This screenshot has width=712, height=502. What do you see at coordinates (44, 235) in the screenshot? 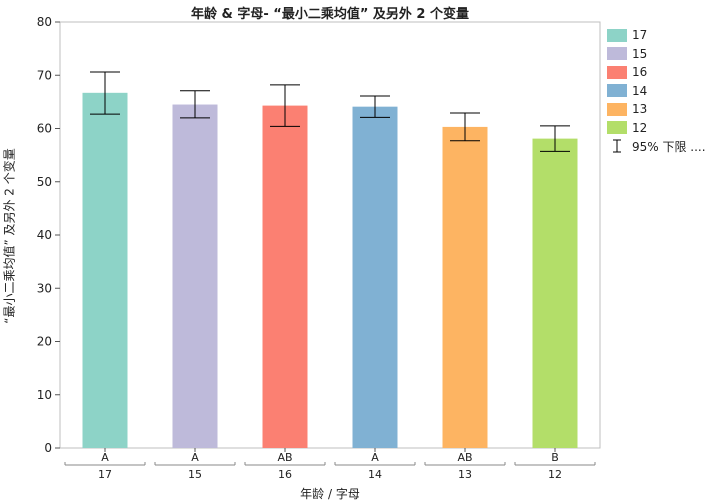
I see `y-tick-label: 40` at bounding box center [44, 235].